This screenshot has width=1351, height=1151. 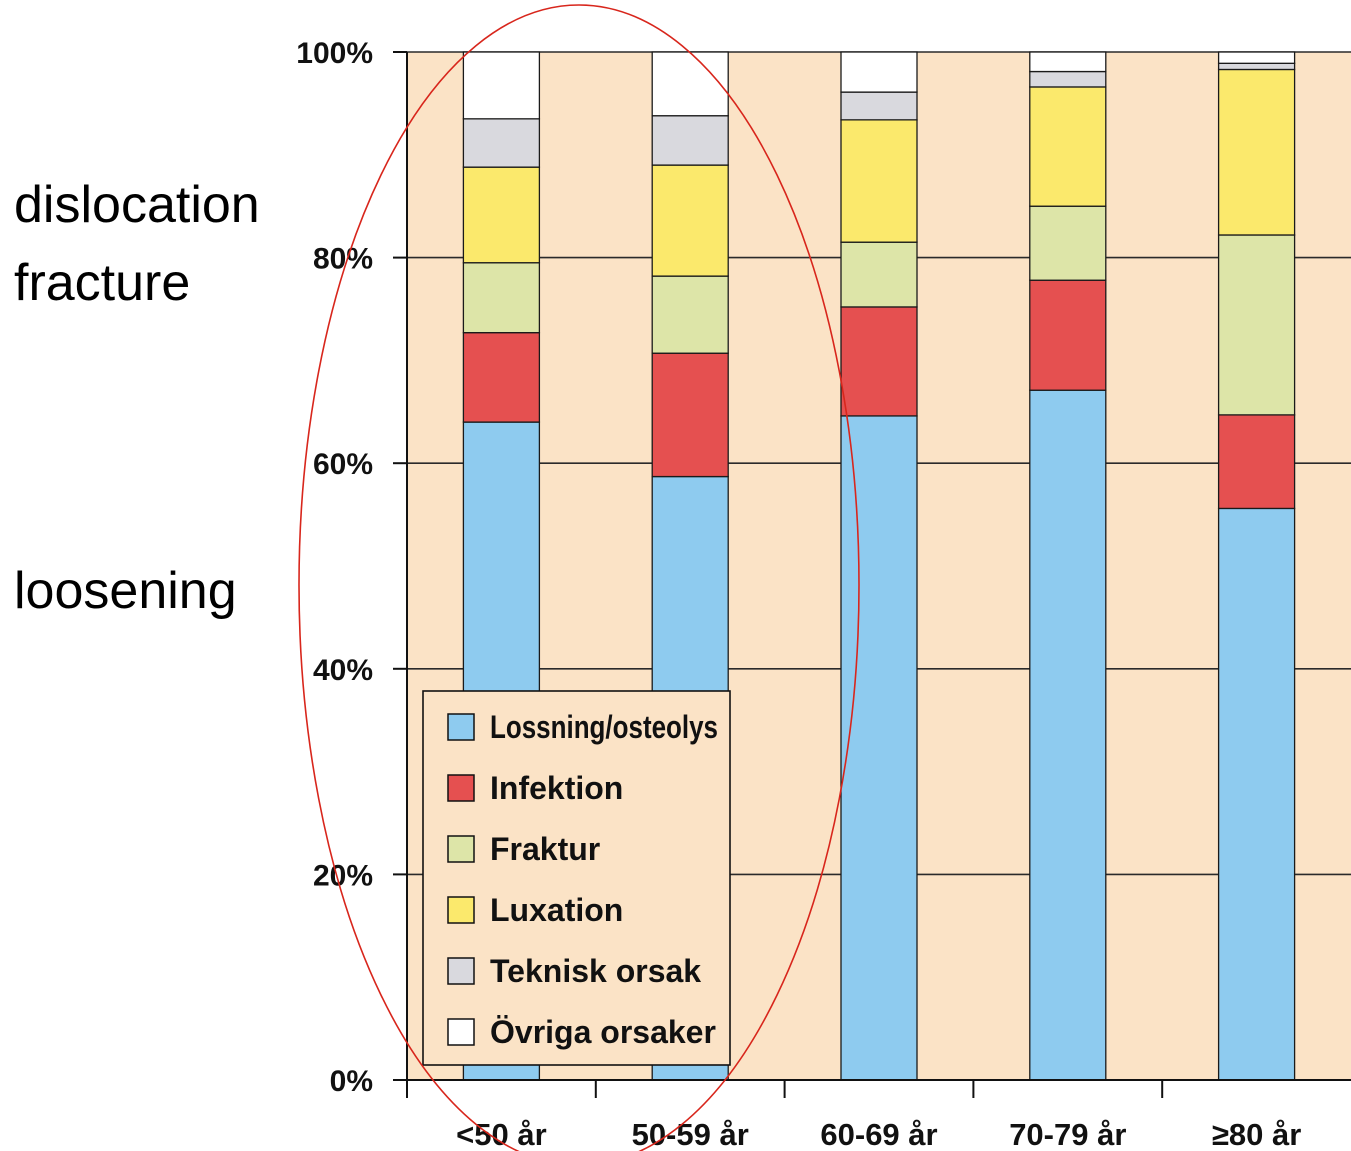 I want to click on legend-label-2: Fraktur, so click(x=545, y=849).